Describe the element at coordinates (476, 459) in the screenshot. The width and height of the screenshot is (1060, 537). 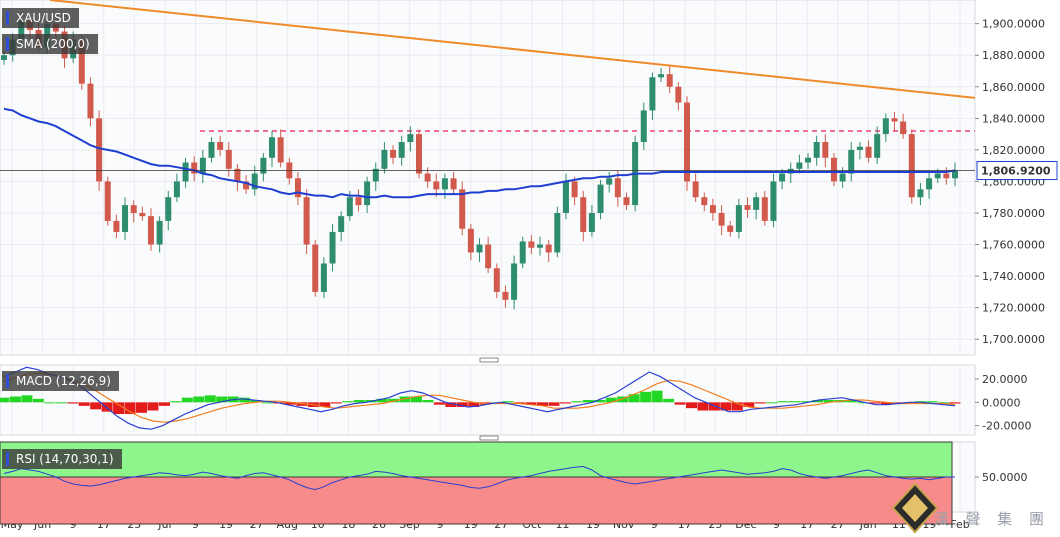
I see `rsi-overbought-zone` at that location.